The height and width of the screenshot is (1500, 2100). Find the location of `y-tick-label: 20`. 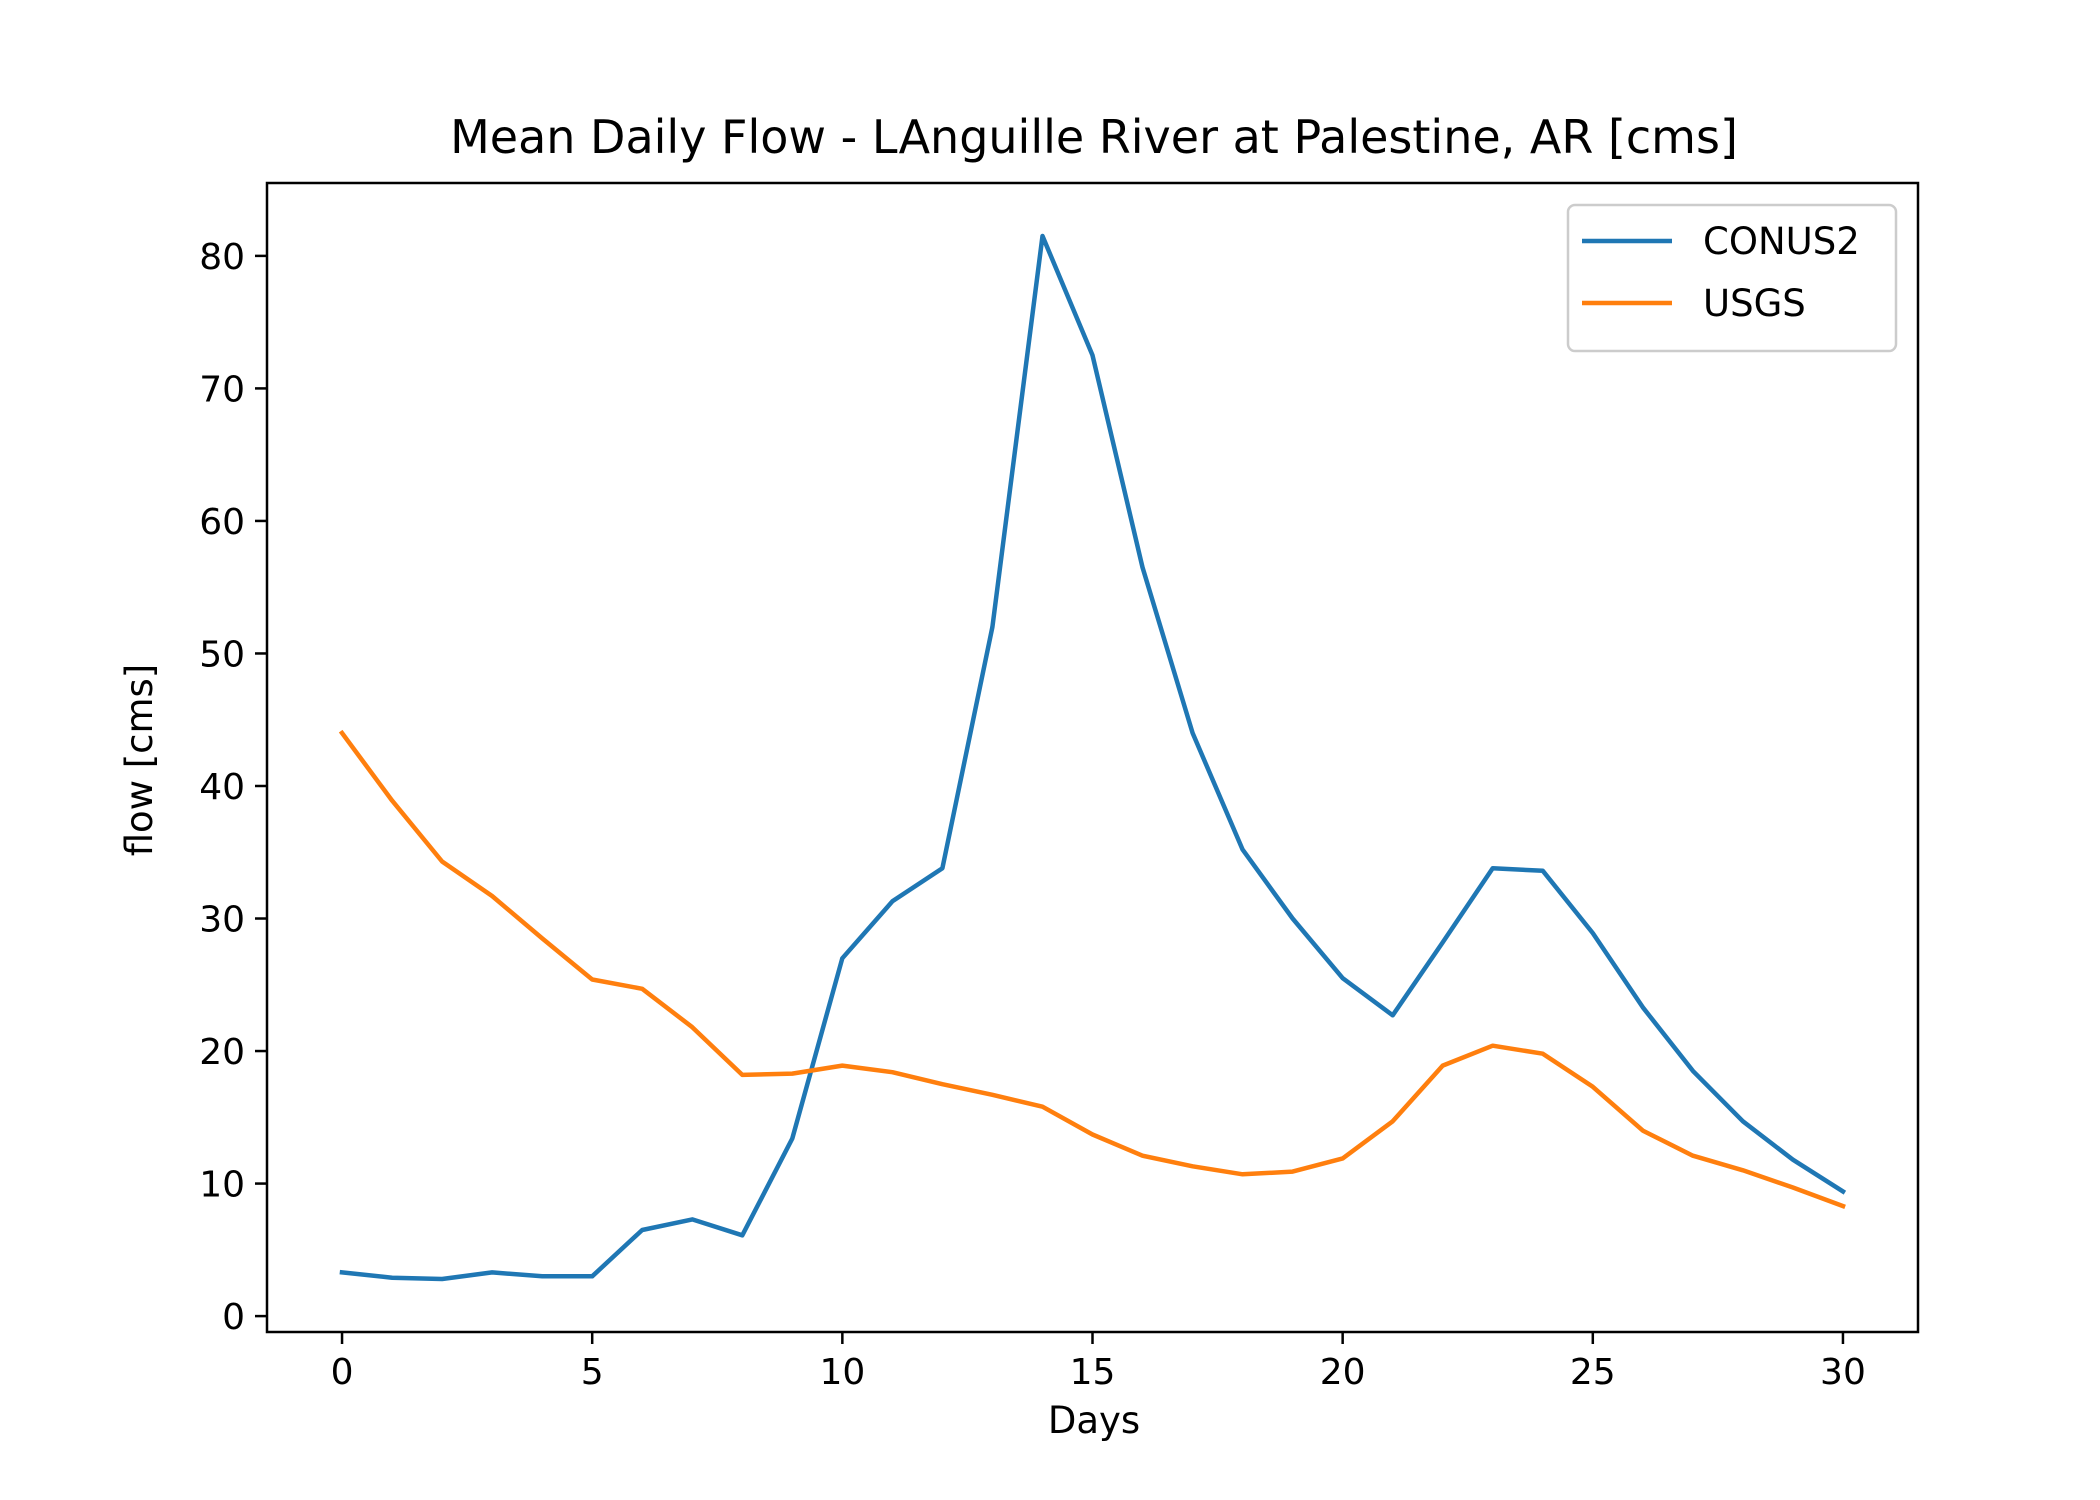

y-tick-label: 20 is located at coordinates (222, 1052).